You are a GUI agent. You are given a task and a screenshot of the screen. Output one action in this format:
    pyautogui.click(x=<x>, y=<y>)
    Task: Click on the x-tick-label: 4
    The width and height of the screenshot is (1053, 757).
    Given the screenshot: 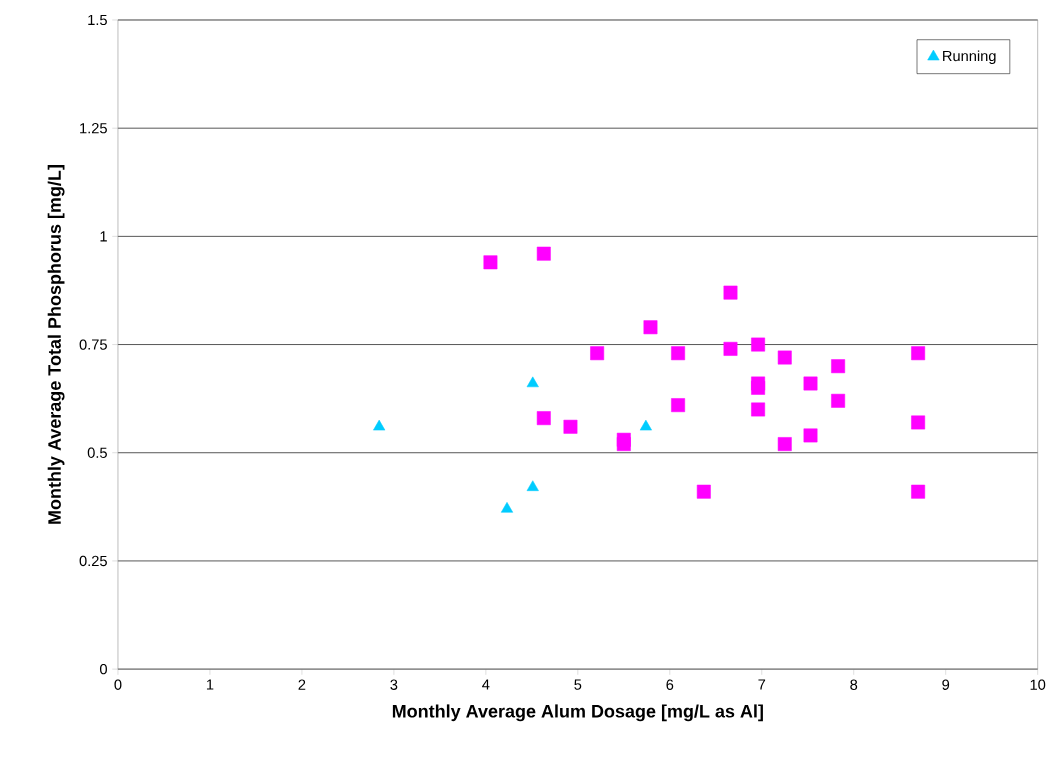 What is the action you would take?
    pyautogui.click(x=486, y=684)
    